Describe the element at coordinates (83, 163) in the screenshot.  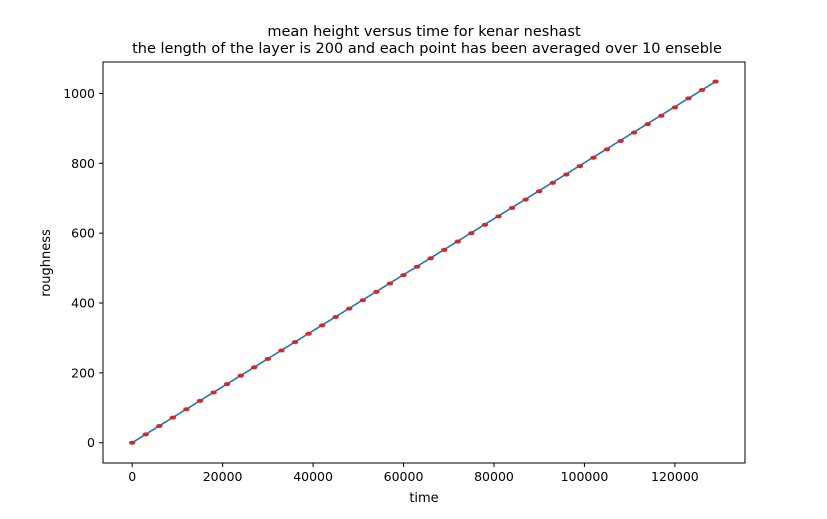
I see `y-tick-label: 800` at that location.